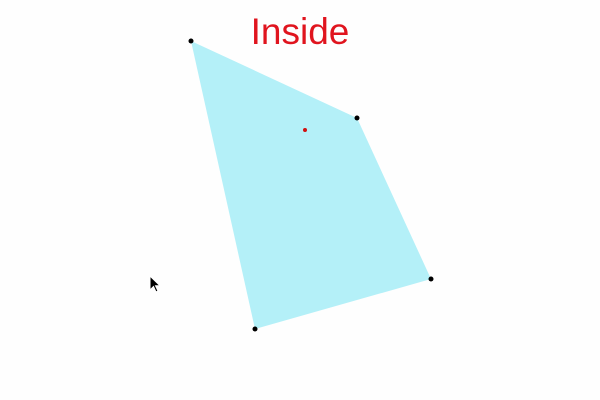  What do you see at coordinates (300, 31) in the screenshot?
I see `status-label: Inside` at bounding box center [300, 31].